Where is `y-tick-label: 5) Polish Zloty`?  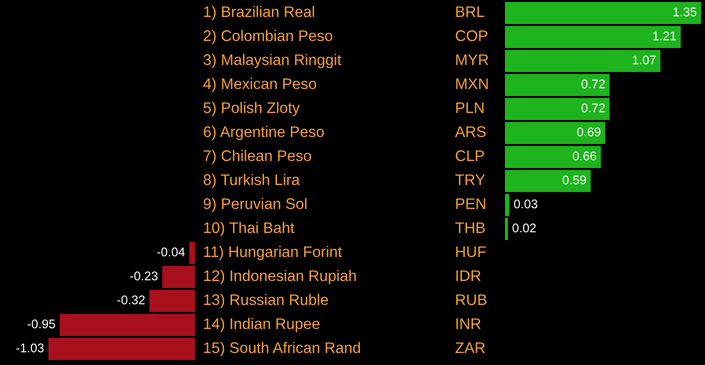 y-tick-label: 5) Polish Zloty is located at coordinates (252, 109).